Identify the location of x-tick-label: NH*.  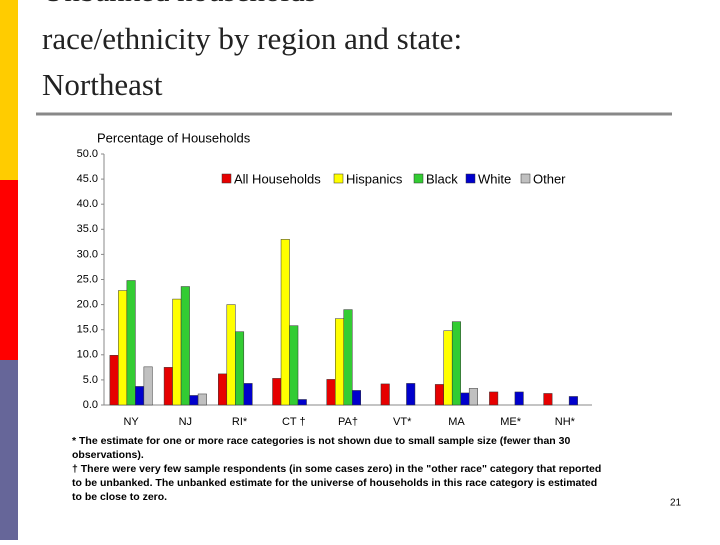
(565, 422).